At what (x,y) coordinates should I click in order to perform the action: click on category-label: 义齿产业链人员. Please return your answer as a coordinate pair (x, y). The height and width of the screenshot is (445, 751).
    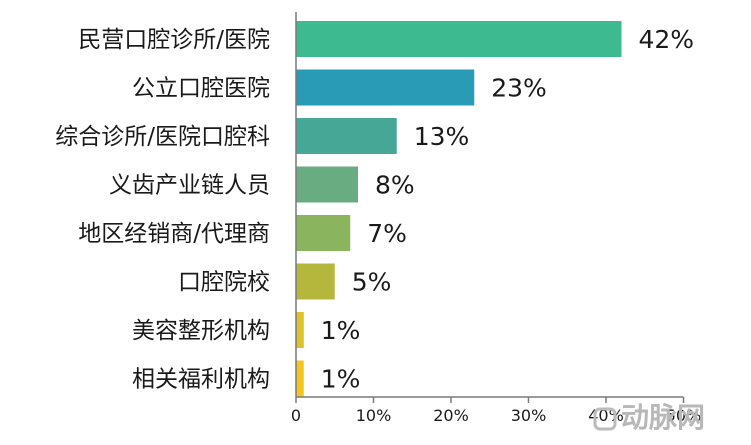
    Looking at the image, I should click on (189, 186).